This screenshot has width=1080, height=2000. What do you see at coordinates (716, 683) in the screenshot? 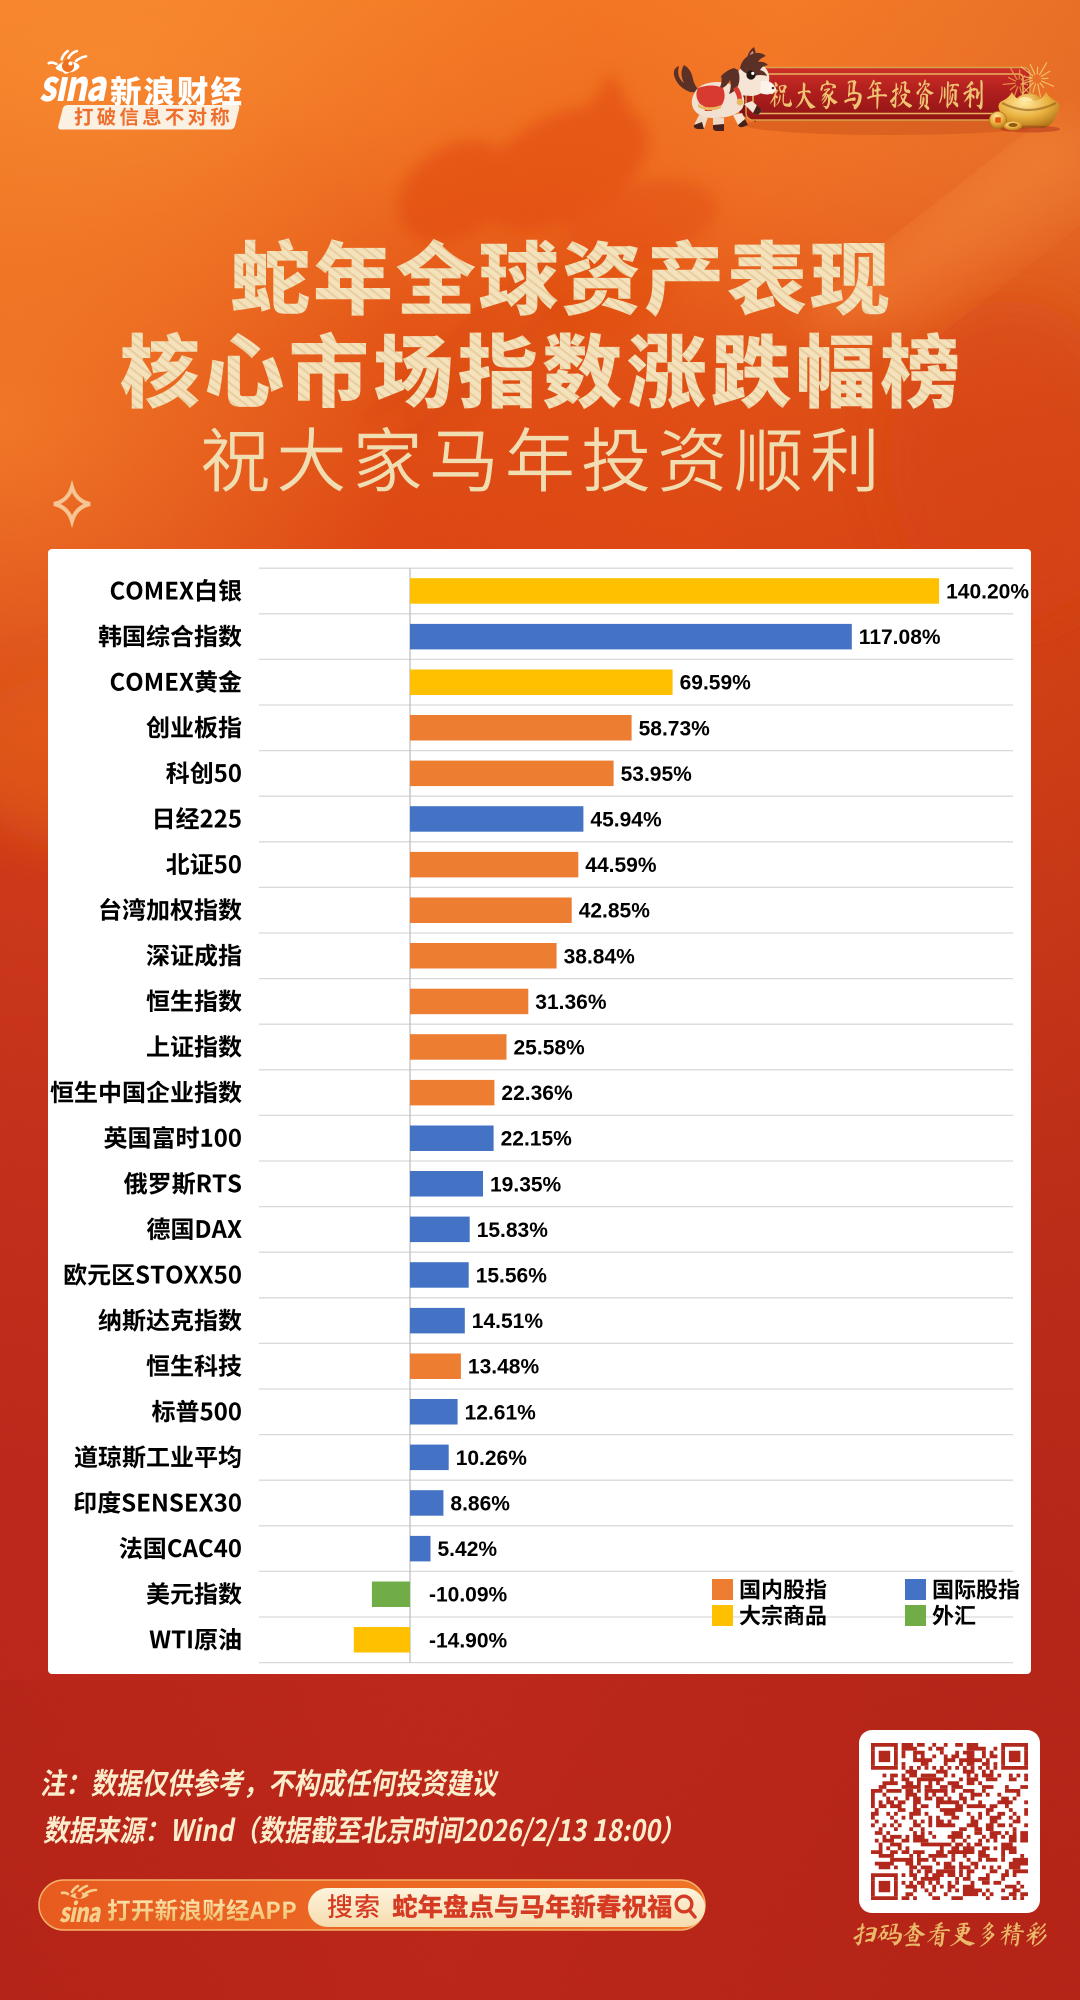
I see `svg-text: 69.59%` at bounding box center [716, 683].